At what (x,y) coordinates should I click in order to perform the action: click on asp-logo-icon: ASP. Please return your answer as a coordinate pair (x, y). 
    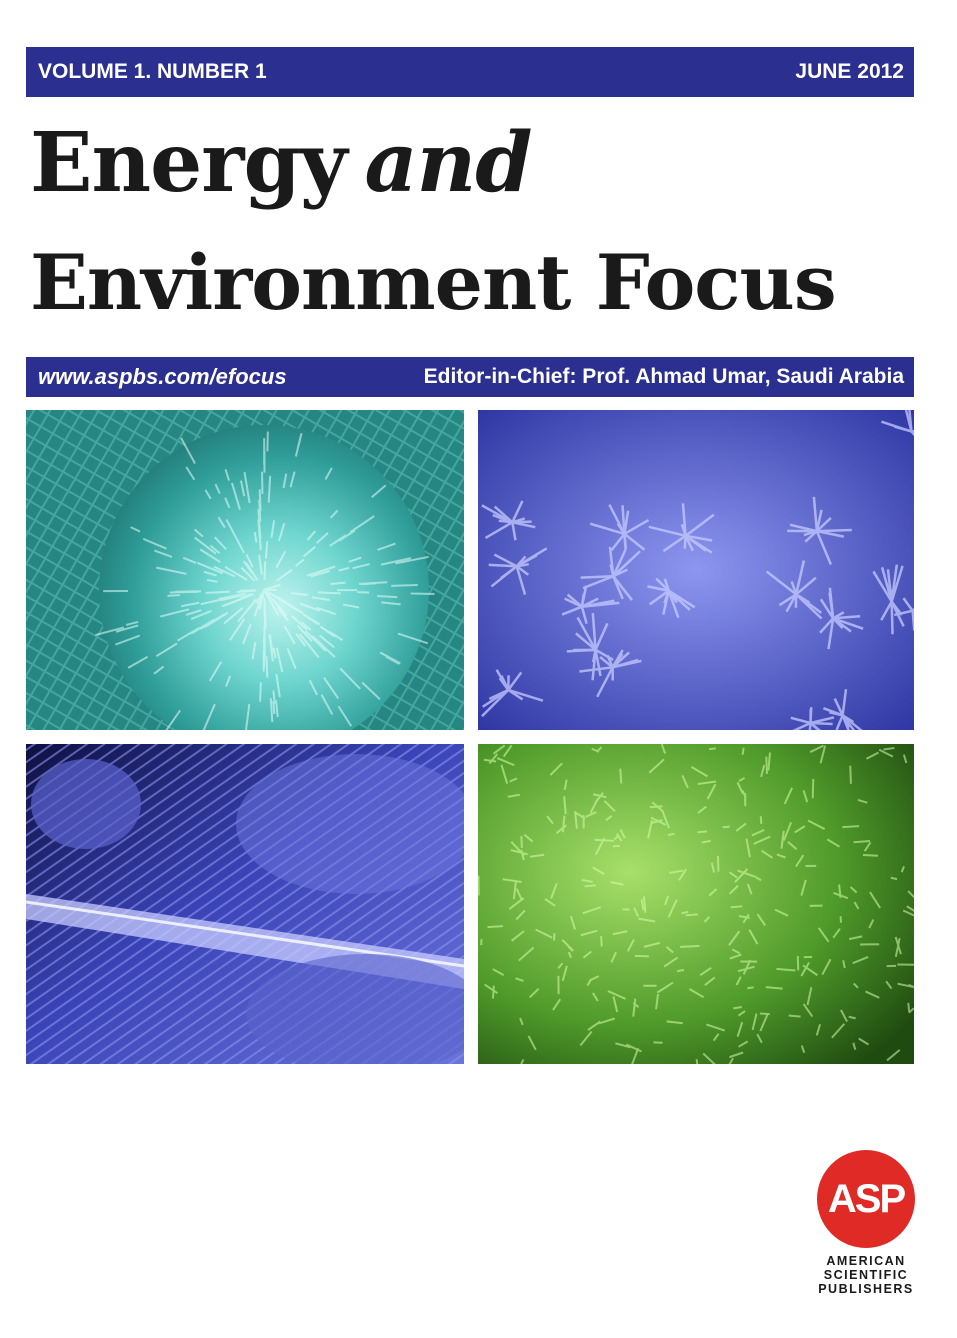
    Looking at the image, I should click on (866, 1199).